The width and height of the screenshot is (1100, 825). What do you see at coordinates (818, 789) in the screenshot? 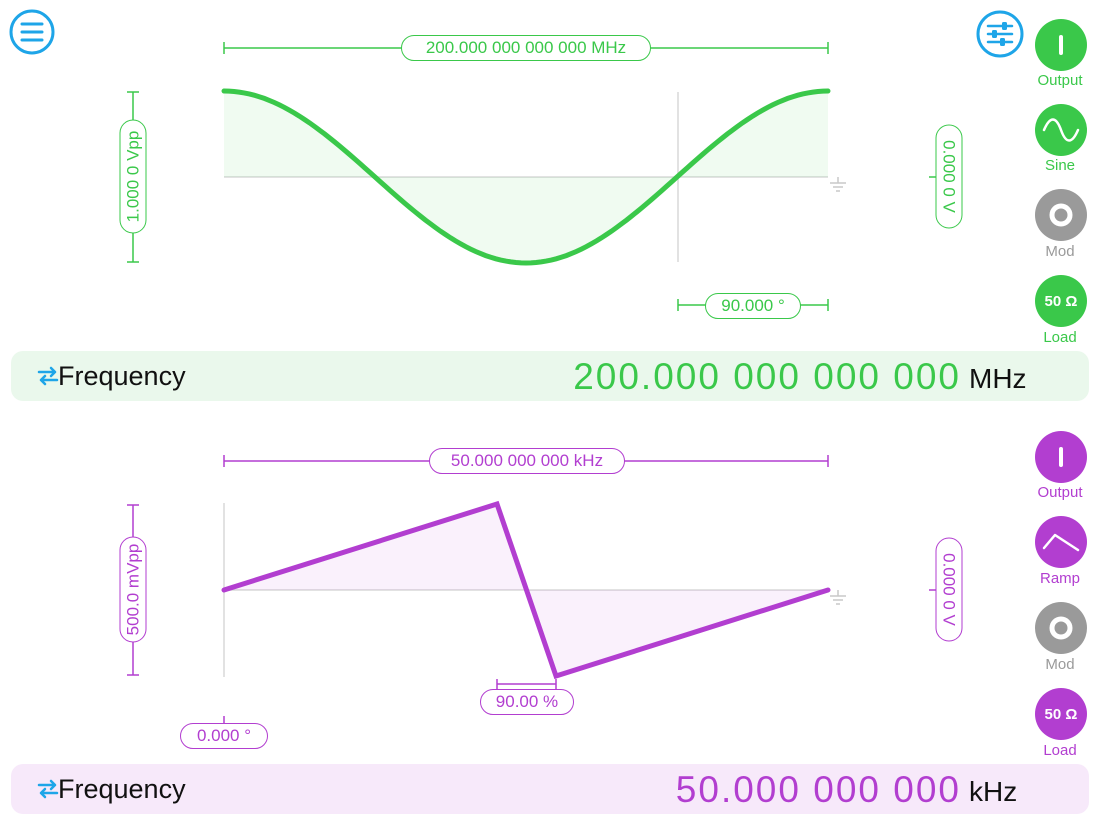
I see `channel2-frequency-value: 50.000 000 000` at bounding box center [818, 789].